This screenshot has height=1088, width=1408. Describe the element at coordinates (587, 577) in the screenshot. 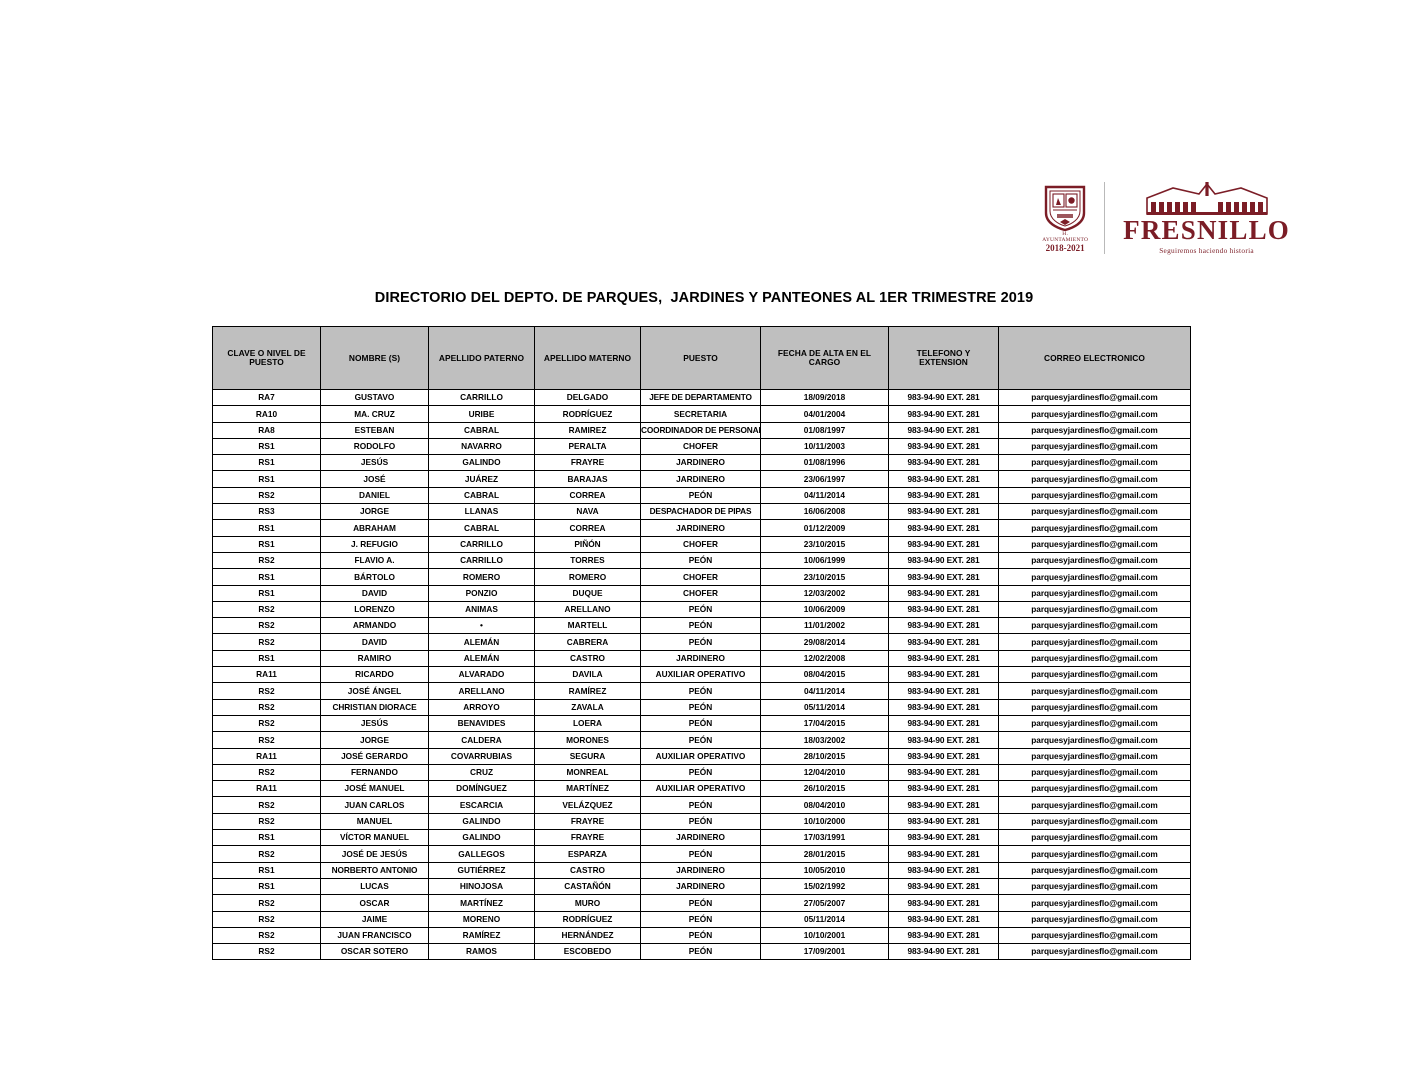

I see `cell-apellido-materno: ROMERO` at that location.